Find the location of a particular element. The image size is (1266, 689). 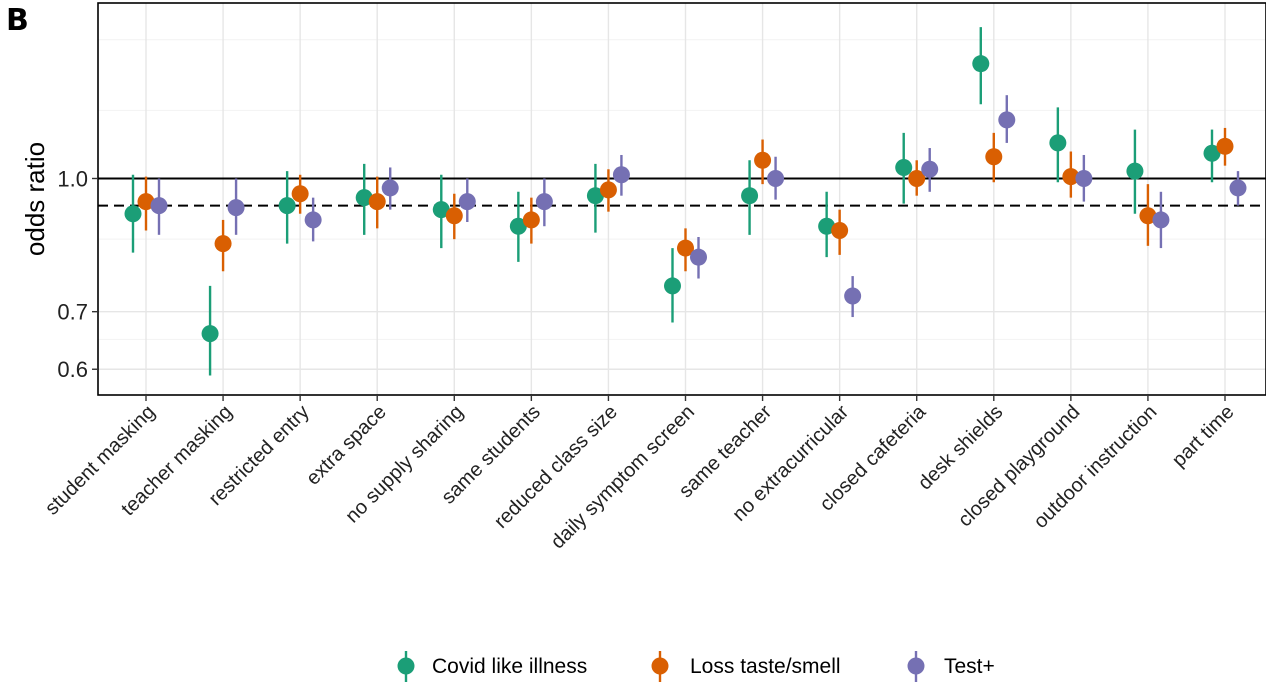

legend-item: Test+ is located at coordinates (951, 666).